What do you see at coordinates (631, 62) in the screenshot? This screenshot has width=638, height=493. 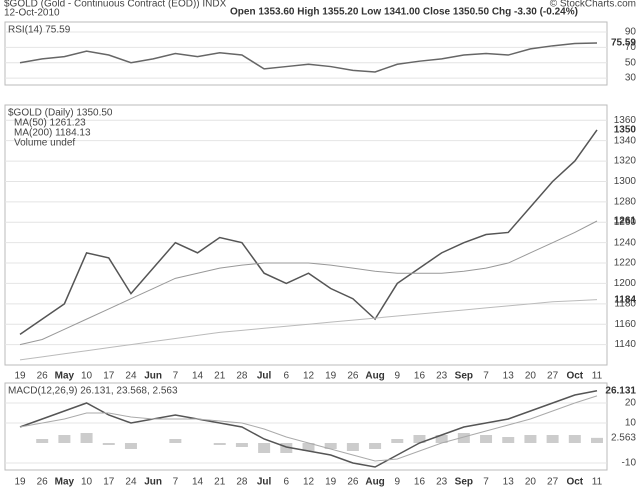 I see `y-tick-label: 50` at bounding box center [631, 62].